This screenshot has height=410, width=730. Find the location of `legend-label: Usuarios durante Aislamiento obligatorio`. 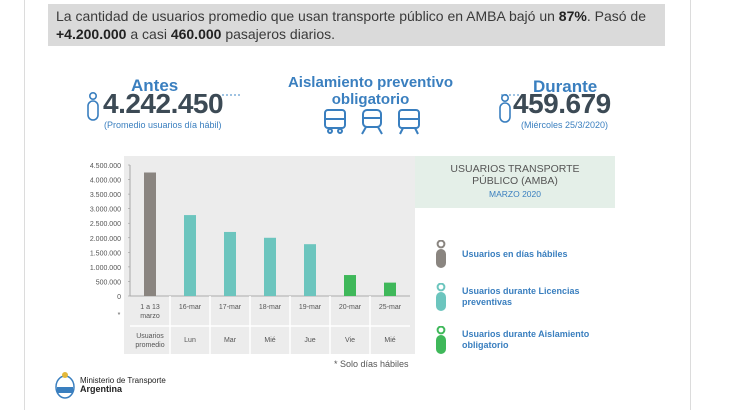

legend-label: Usuarios durante Aislamiento obligatorio is located at coordinates (526, 339).